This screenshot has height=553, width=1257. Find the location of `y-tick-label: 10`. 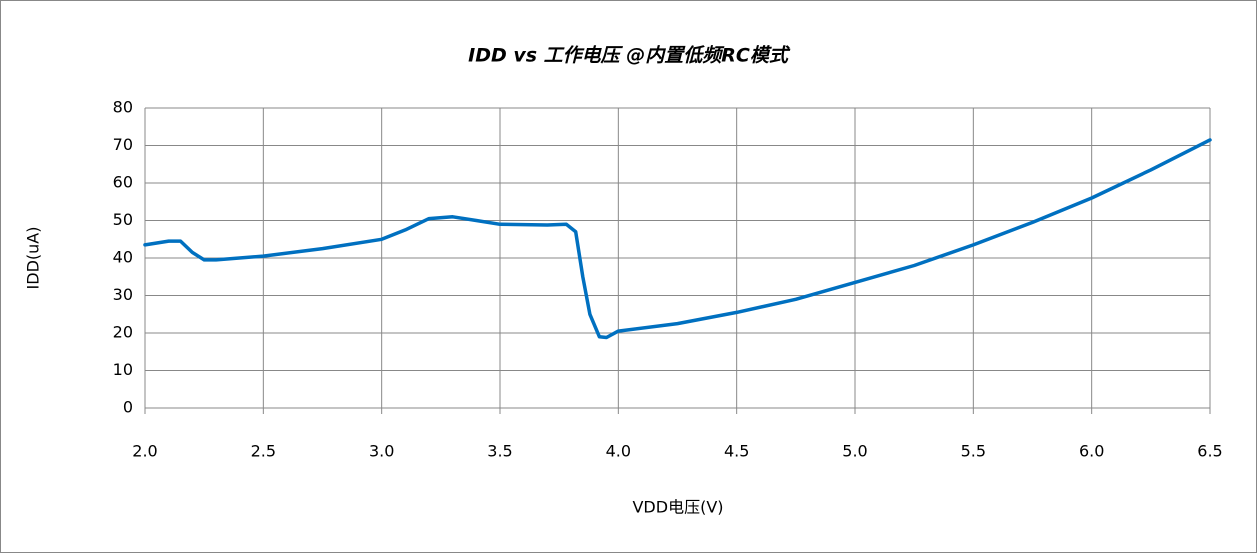

y-tick-label: 10 is located at coordinates (123, 369).